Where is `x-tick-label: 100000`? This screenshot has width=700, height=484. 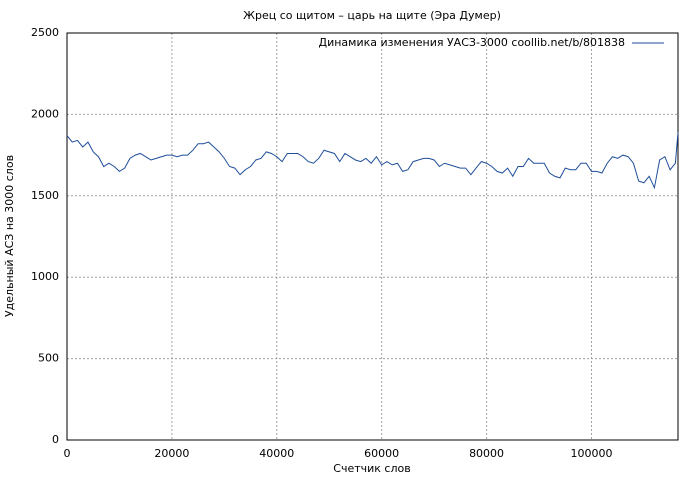
x-tick-label: 100000 is located at coordinates (591, 453).